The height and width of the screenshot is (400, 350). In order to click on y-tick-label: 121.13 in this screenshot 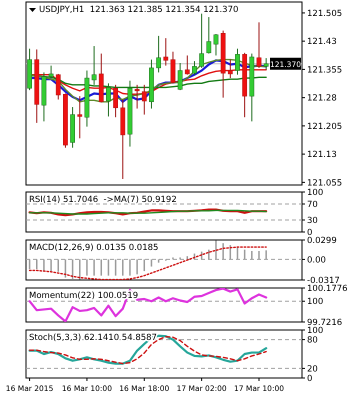, I will do `click(322, 155)`.